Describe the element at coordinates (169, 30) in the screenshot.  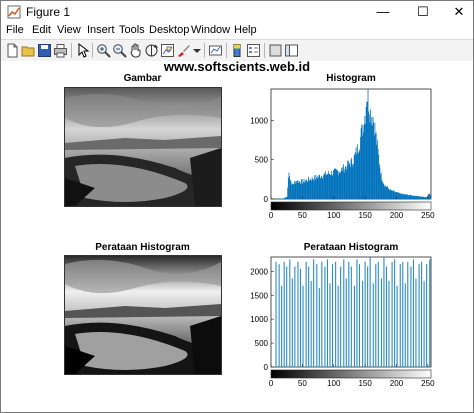
I see `menu-desktop: Desktop` at that location.